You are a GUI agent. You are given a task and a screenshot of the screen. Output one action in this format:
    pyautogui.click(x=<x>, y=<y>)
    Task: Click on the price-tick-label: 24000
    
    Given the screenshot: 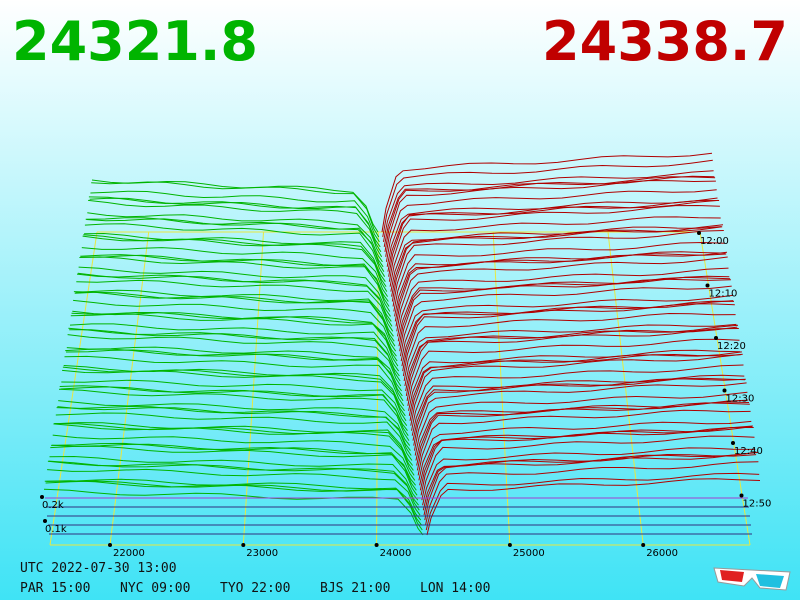 What is the action you would take?
    pyautogui.click(x=396, y=553)
    